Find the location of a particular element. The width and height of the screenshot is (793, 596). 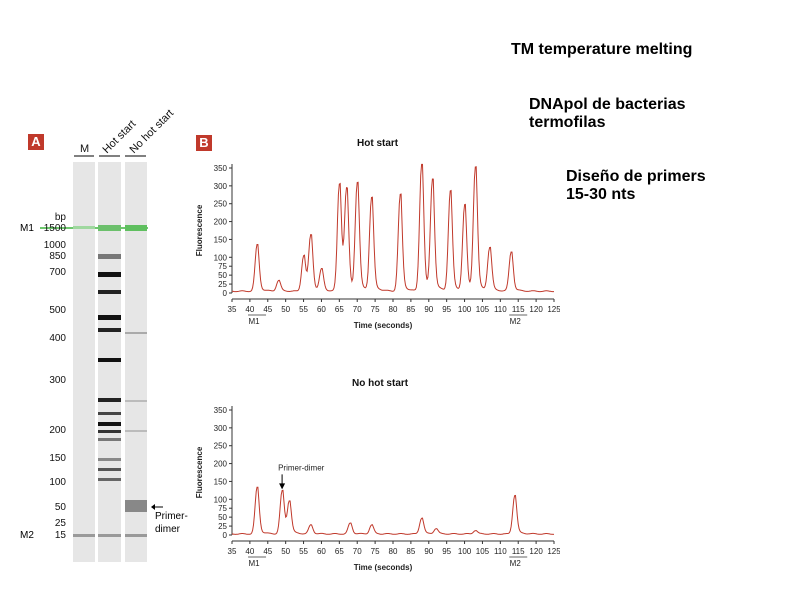

note-tm: TM temperature melting is located at coordinates (602, 49).